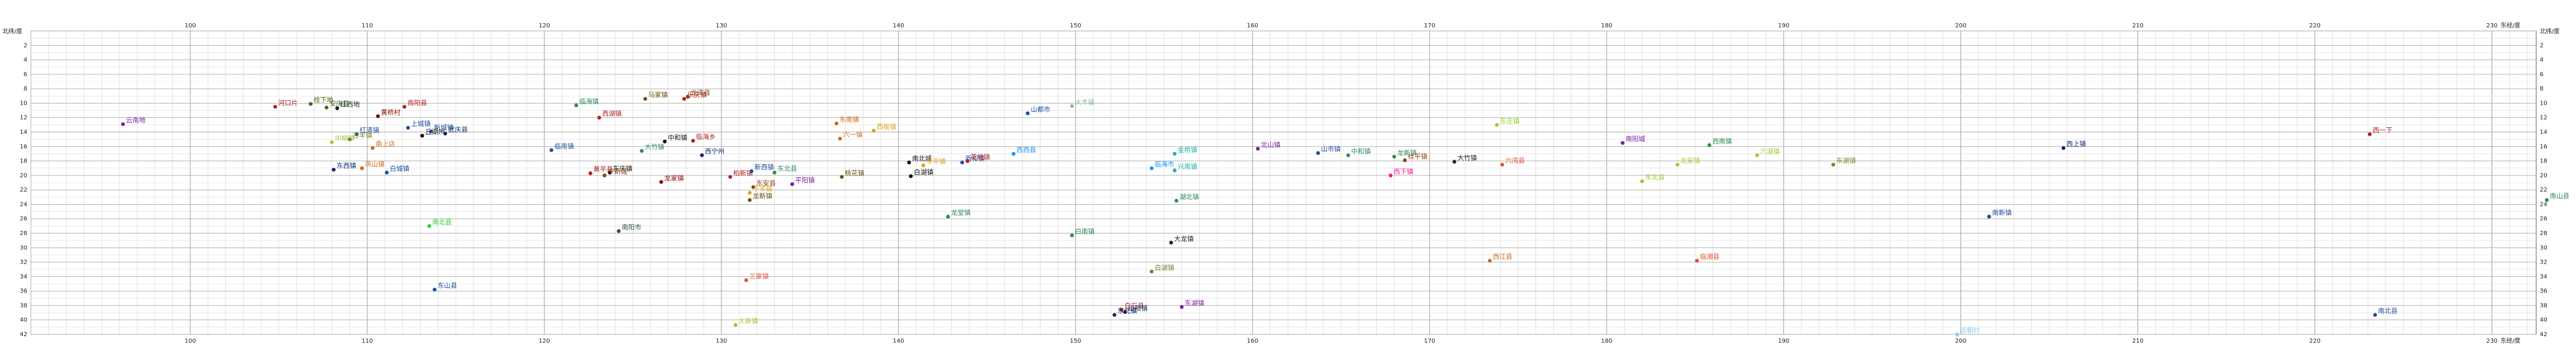 The width and height of the screenshot is (2576, 357). What do you see at coordinates (545, 341) in the screenshot?
I see `x-tick-label-bottom: 120` at bounding box center [545, 341].